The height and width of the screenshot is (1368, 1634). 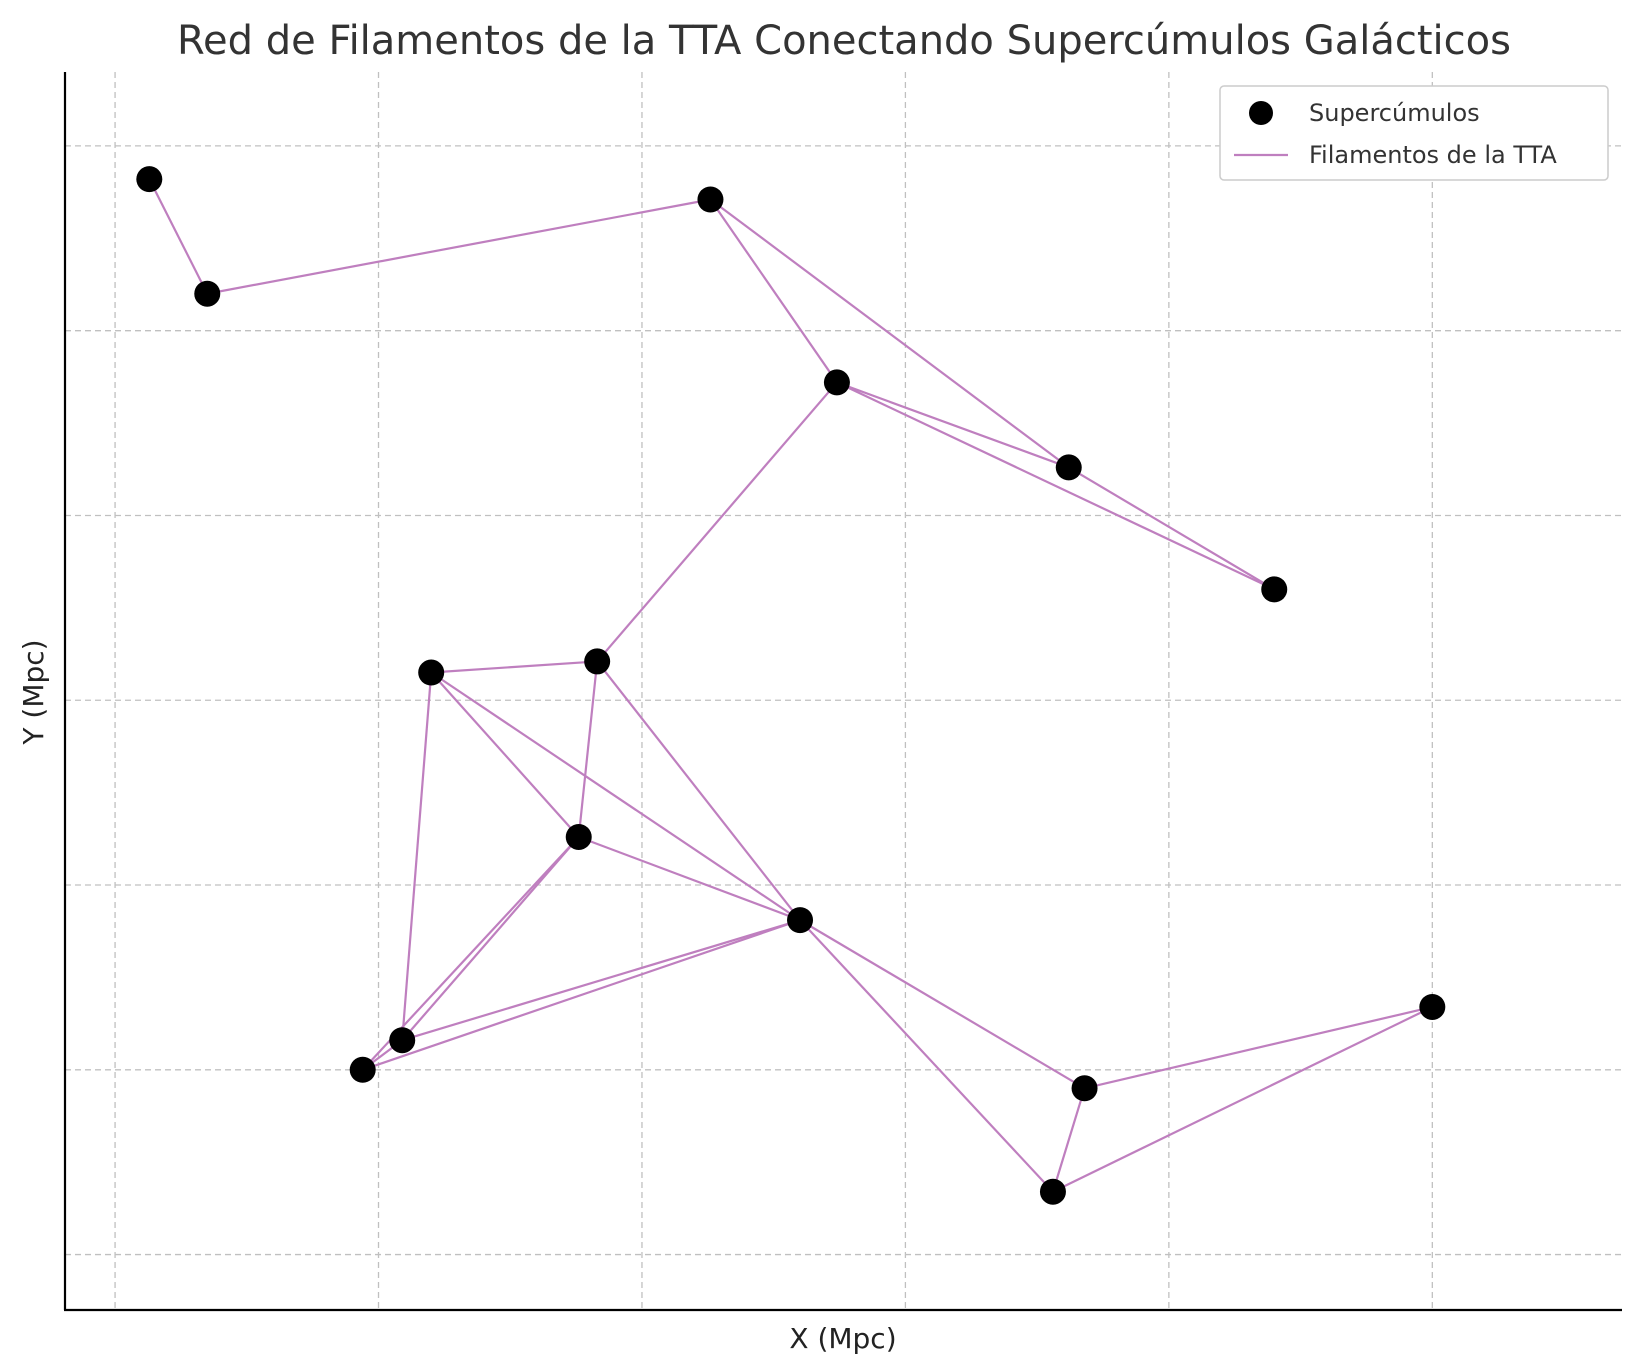 I want to click on legend-label-filaments: Filamentos de la TTA, so click(x=1433, y=155).